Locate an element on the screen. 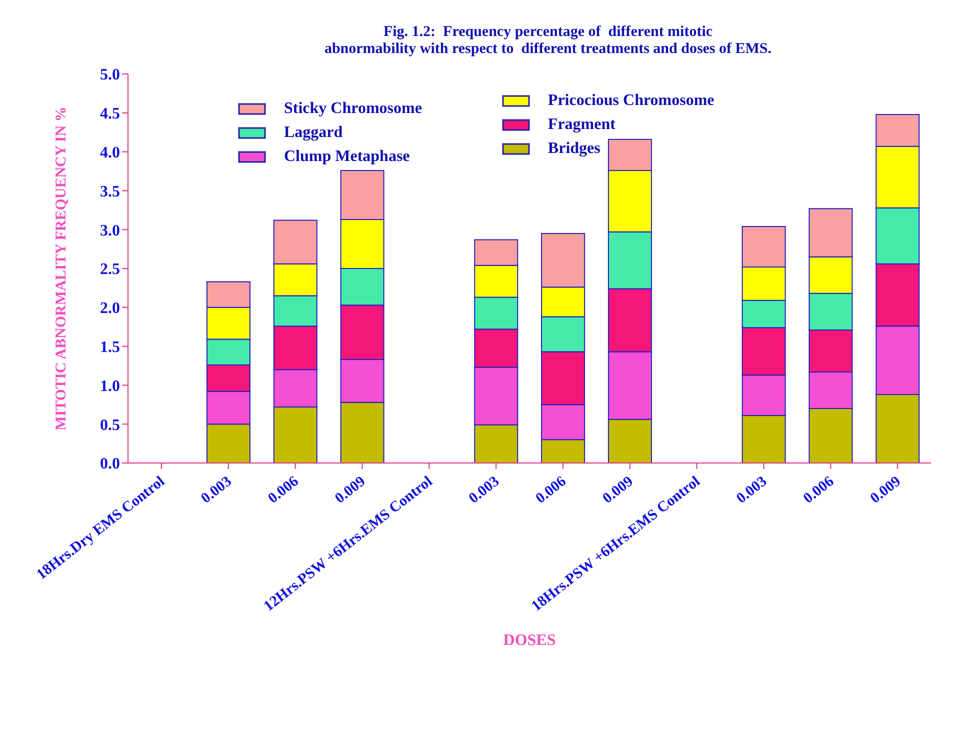 The image size is (961, 736). y-tick-label: 5.0 is located at coordinates (110, 75).